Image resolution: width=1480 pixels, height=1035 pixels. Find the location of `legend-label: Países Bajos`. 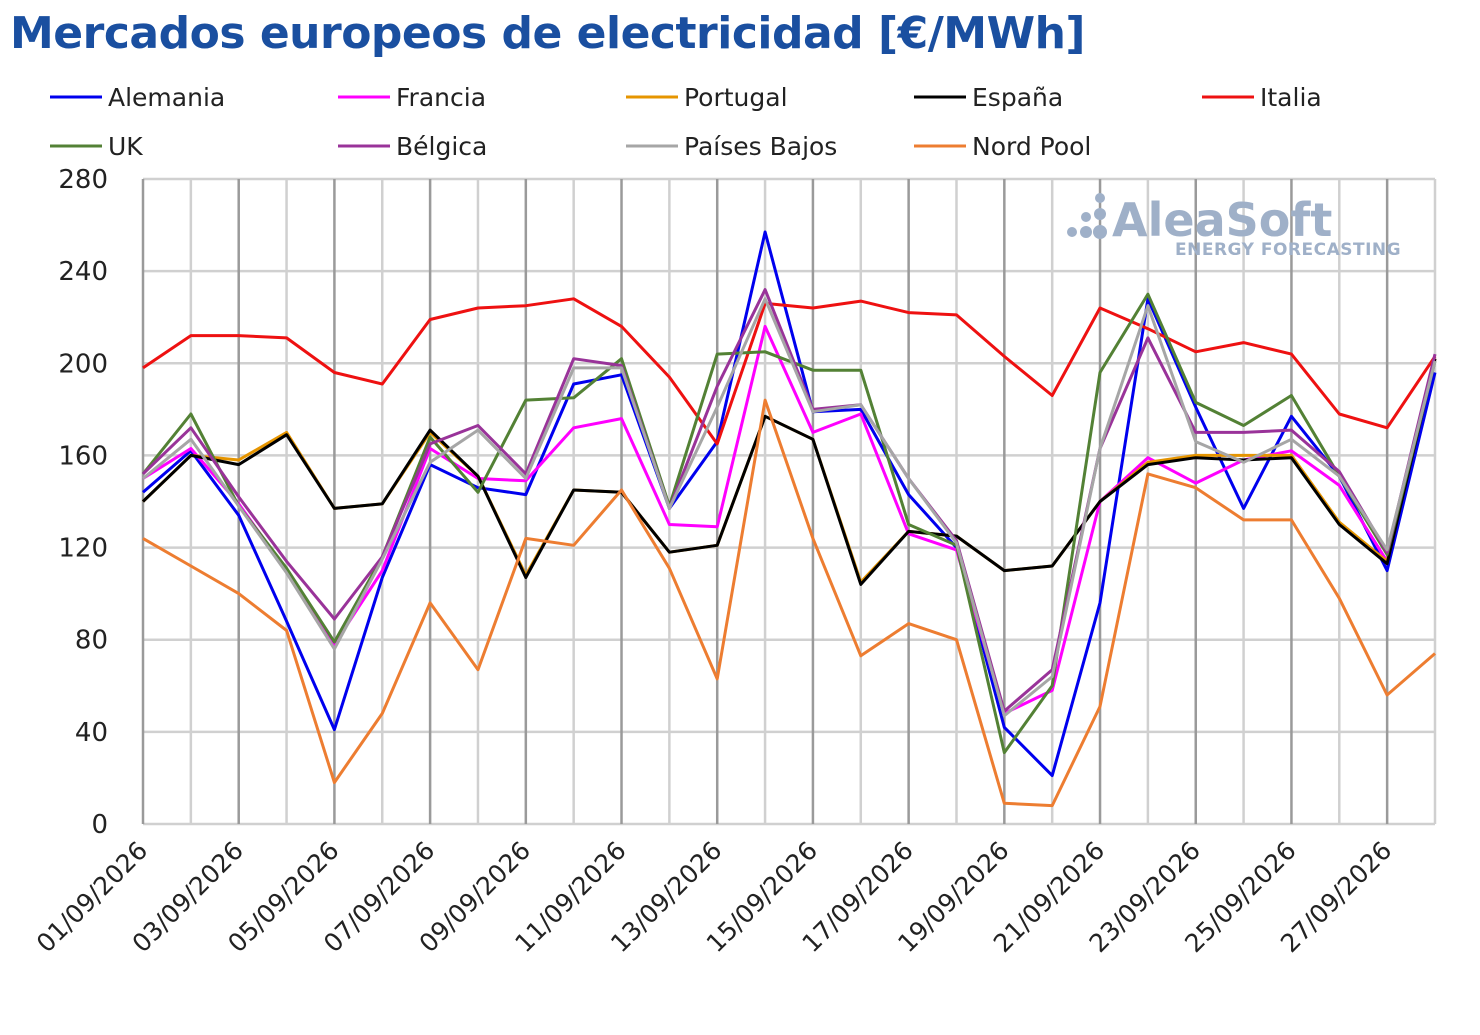

legend-label: Países Bajos is located at coordinates (760, 146).